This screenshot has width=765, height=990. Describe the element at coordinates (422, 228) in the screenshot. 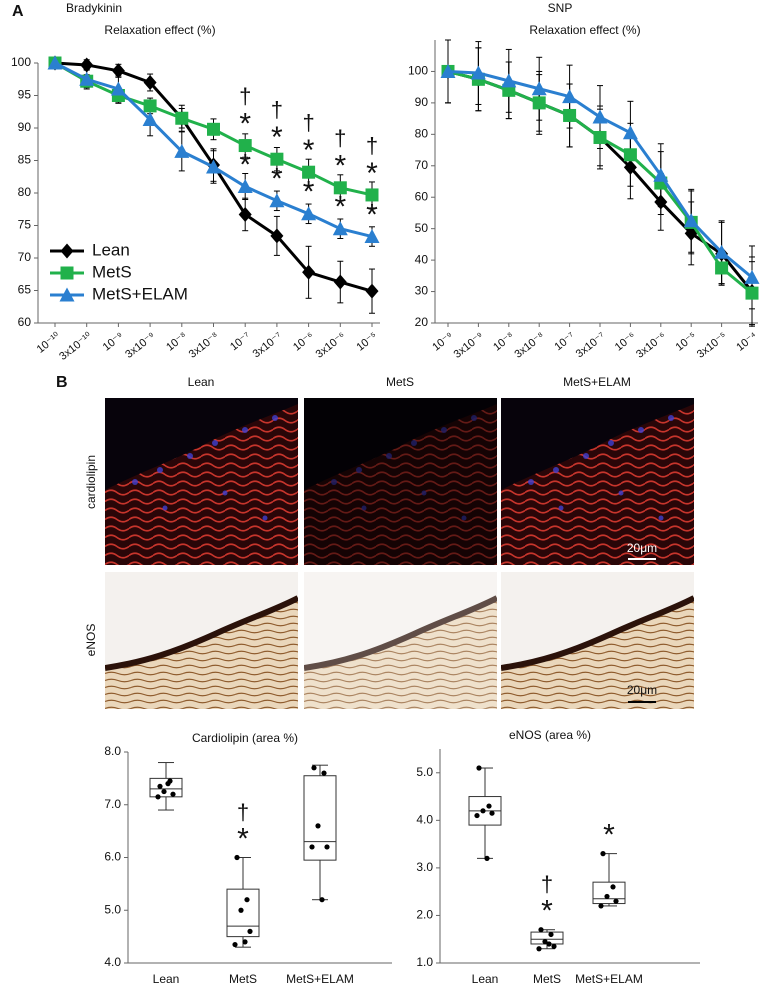

I see `y-tick-label: 50` at that location.